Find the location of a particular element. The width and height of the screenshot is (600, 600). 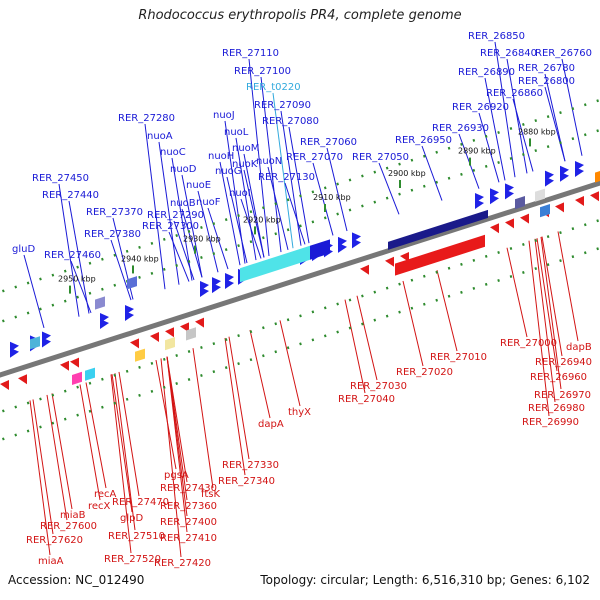

forward-gene-label: RER_t0220 is located at coordinates (273, 87).